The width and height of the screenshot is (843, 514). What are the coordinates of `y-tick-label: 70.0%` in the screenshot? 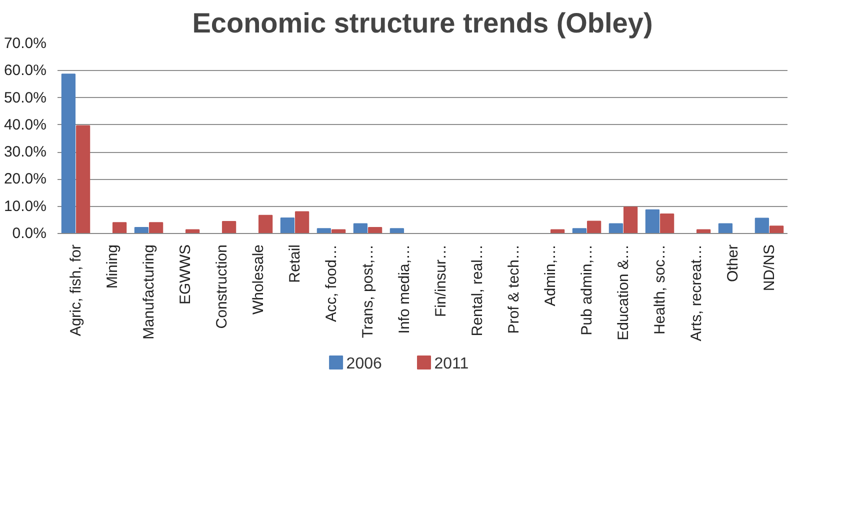 It's located at (25, 43).